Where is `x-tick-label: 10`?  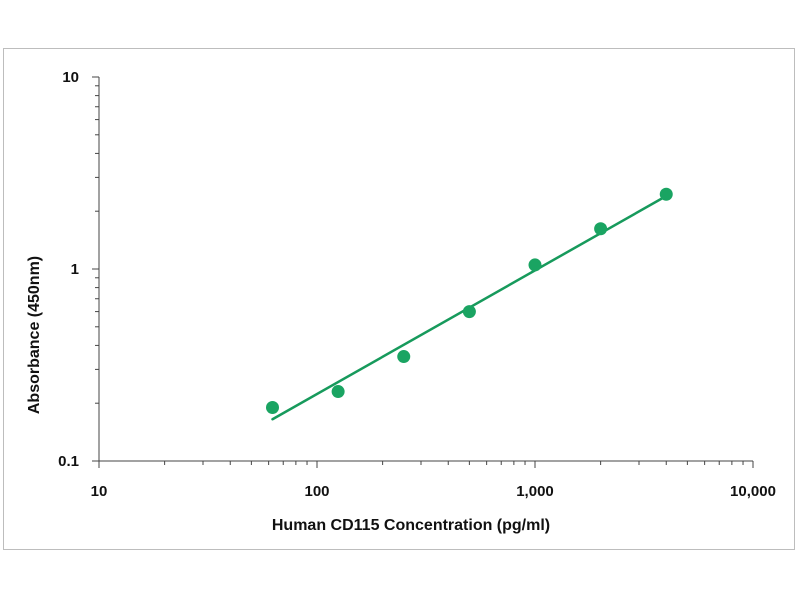 x-tick-label: 10 is located at coordinates (99, 491).